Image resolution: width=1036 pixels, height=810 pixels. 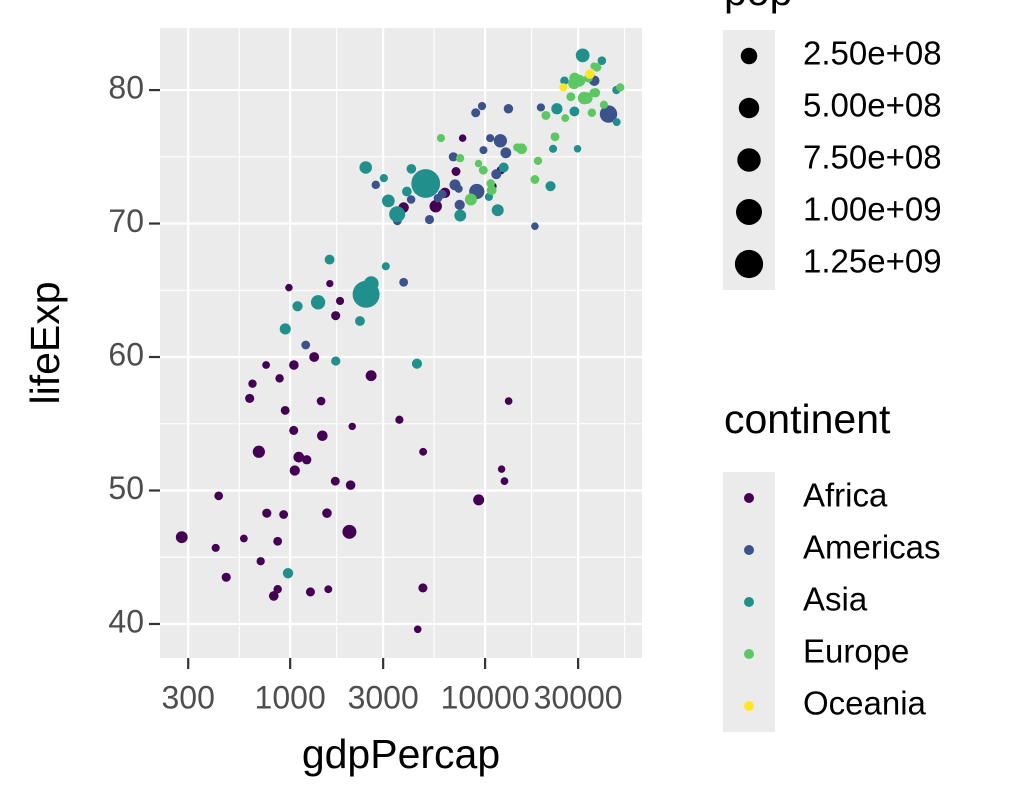 I want to click on legend-label: Africa, so click(x=845, y=495).